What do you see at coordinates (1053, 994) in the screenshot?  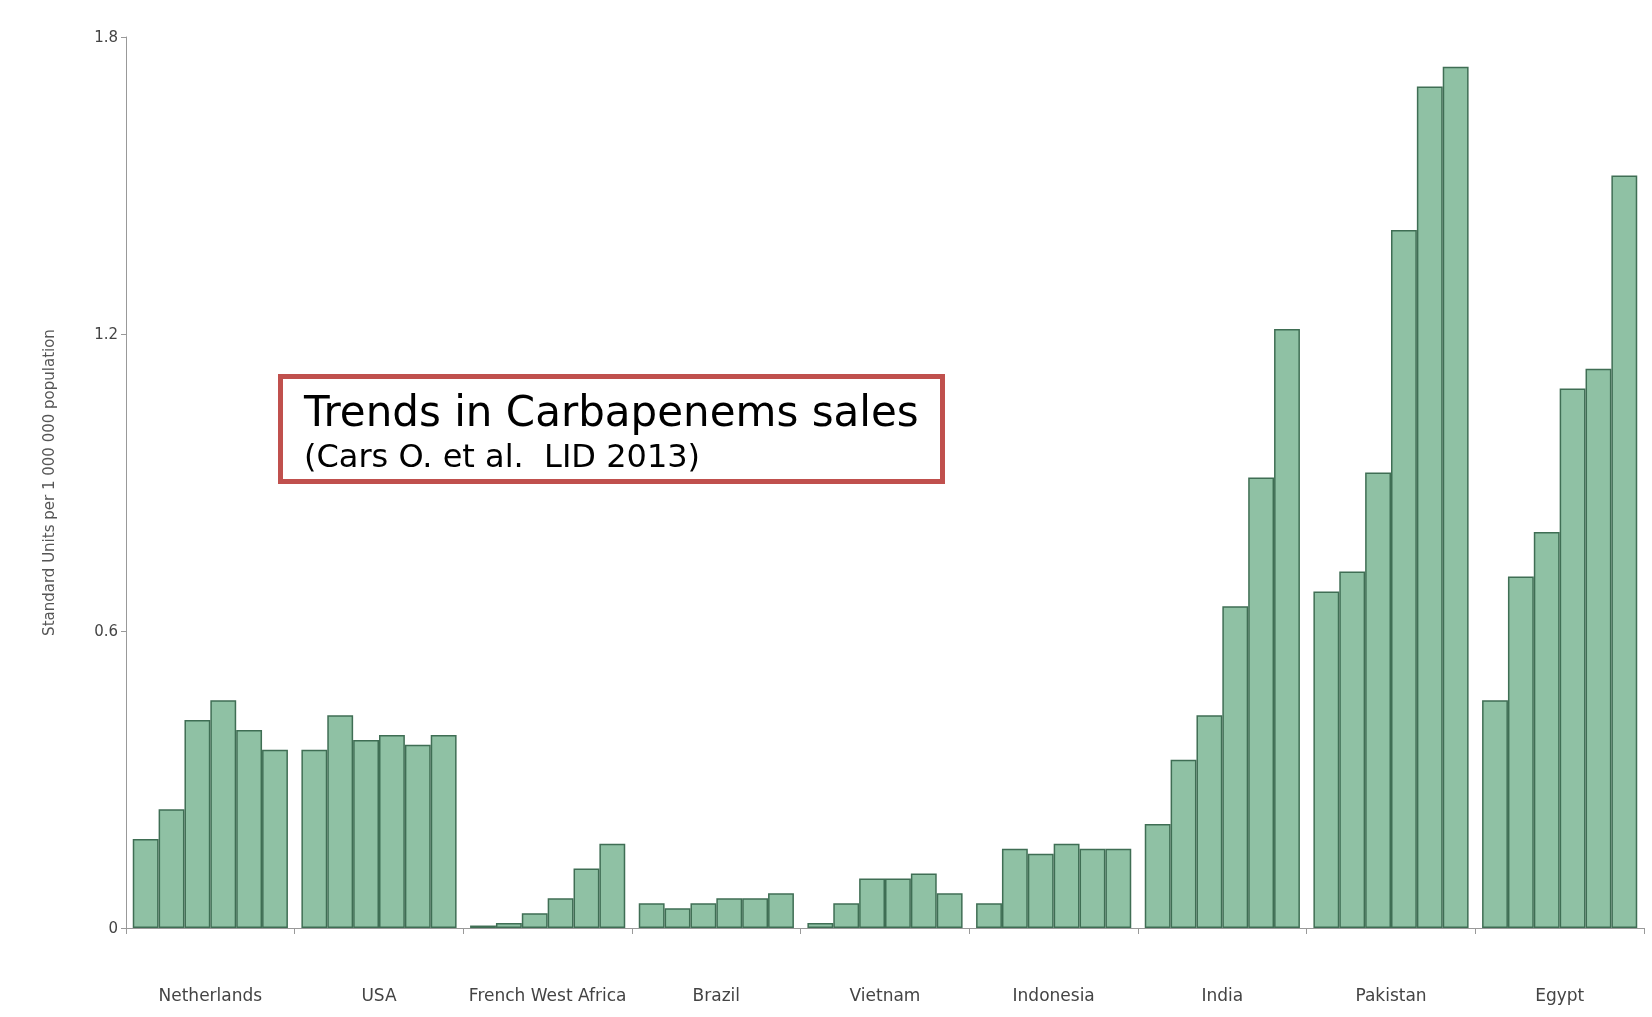 I see `x-tick-label: Indonesia` at bounding box center [1053, 994].